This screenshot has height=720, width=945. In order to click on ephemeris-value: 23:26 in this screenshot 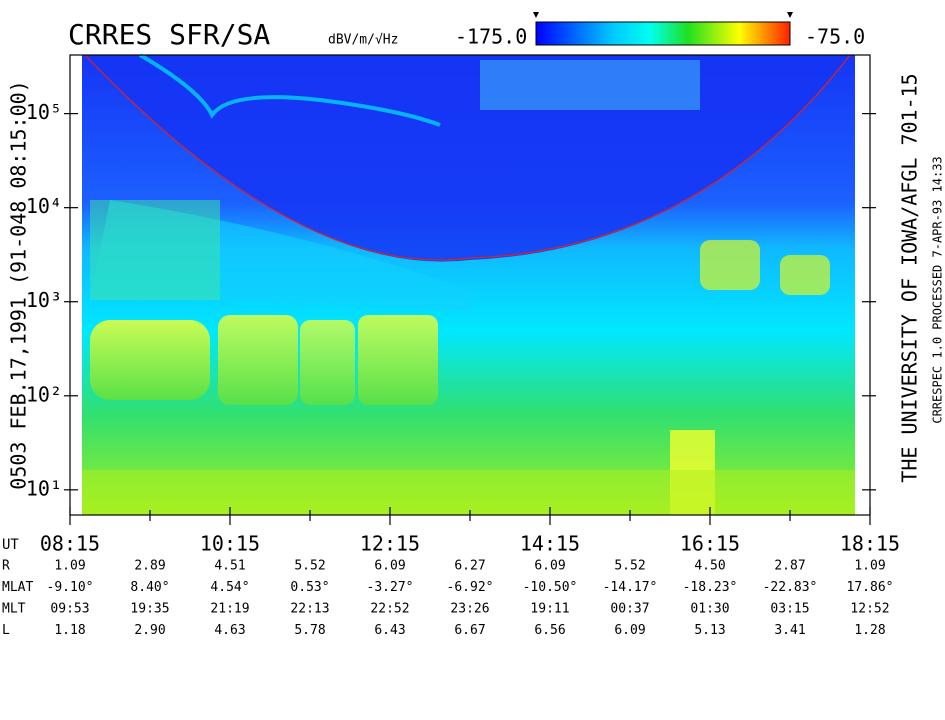, I will do `click(469, 609)`.